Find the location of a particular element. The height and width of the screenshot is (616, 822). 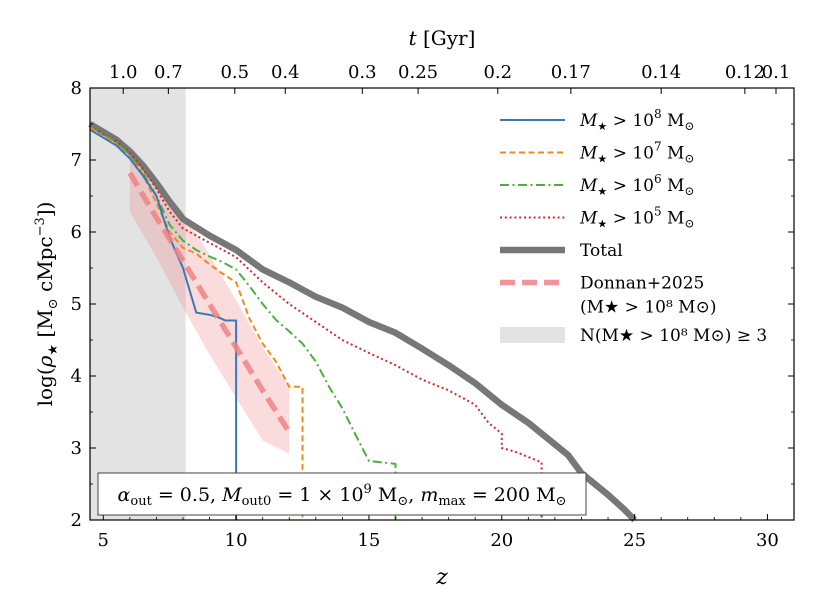

legend-label: M★ > 107 M⊙ is located at coordinates (637, 153).